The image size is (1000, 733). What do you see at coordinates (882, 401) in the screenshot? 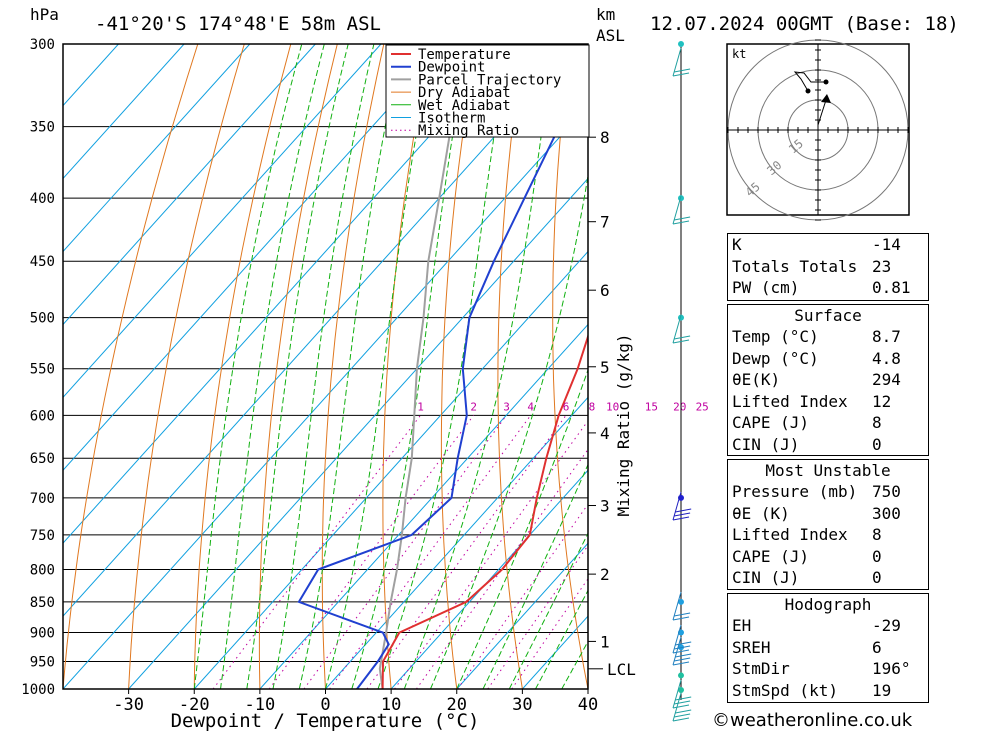
I see `surface-value: 12` at bounding box center [882, 401].